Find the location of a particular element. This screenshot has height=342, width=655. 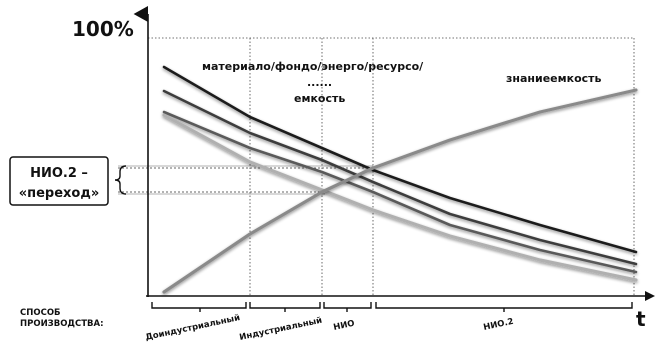

era-label-nio: НИО is located at coordinates (344, 326).